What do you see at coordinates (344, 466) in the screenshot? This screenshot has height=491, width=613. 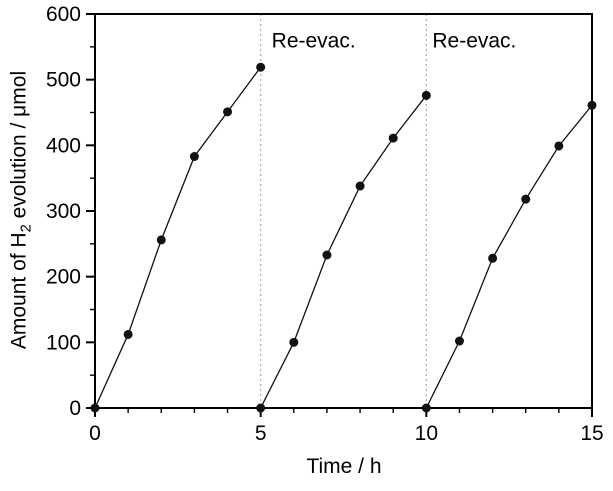 I see `x-axis-title: Time / h` at bounding box center [344, 466].